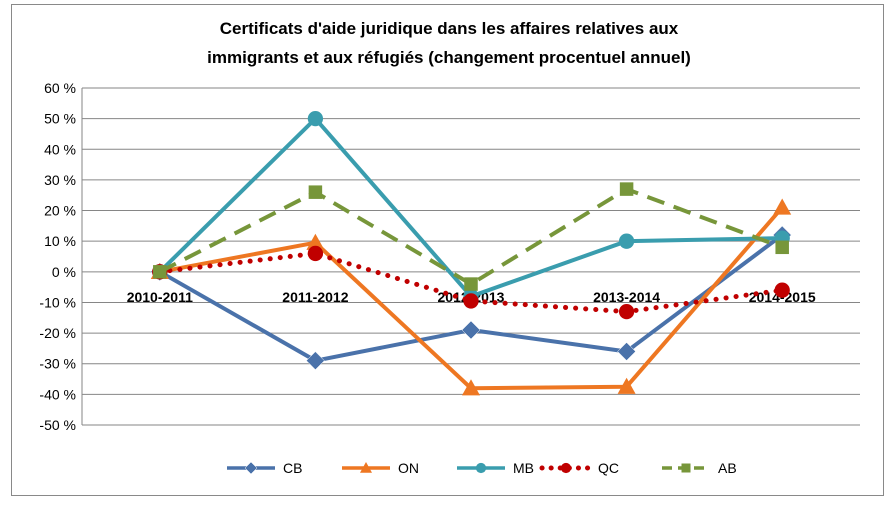 Image resolution: width=896 pixels, height=509 pixels. What do you see at coordinates (315, 297) in the screenshot?
I see `x-tick-label: 2011-2012` at bounding box center [315, 297].